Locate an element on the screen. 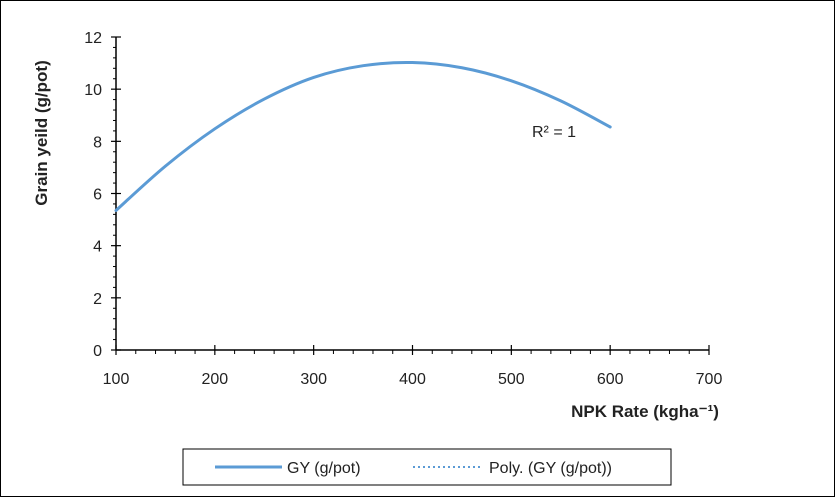  y-tick-label: 6 is located at coordinates (97, 195).